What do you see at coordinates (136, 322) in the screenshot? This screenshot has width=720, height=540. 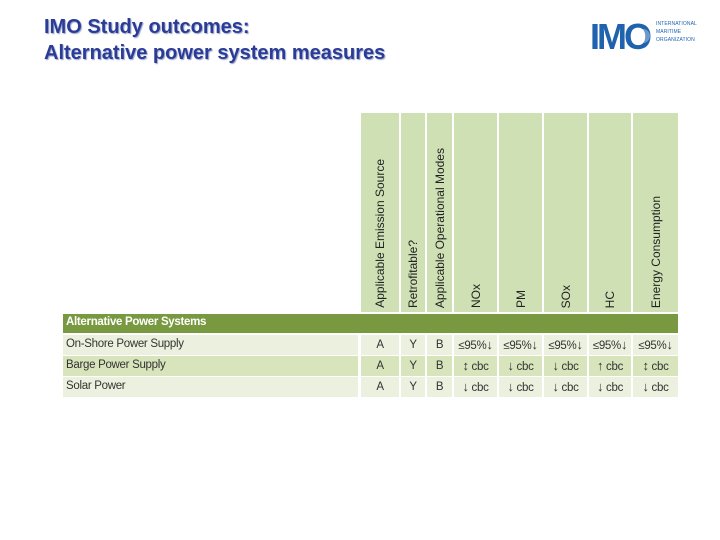 I see `section-label: Alternative Power Systems` at bounding box center [136, 322].